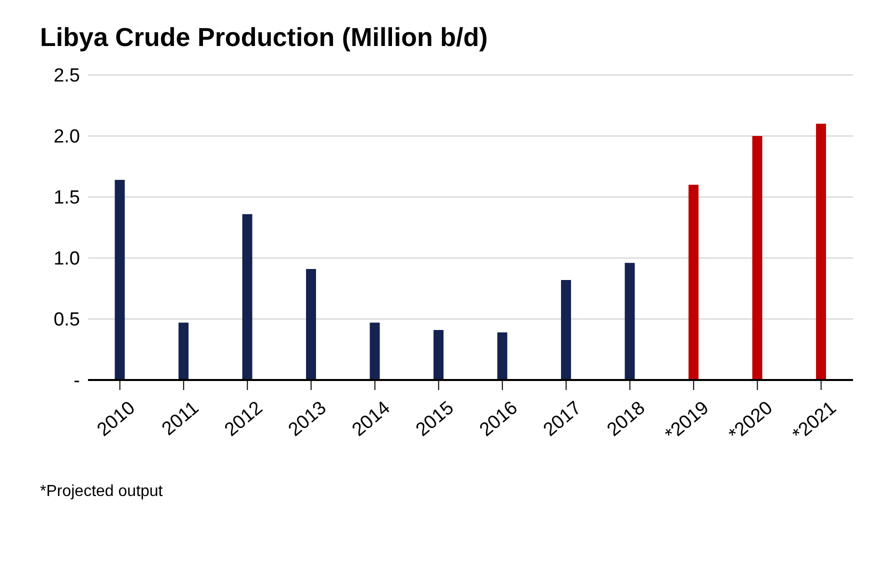  I want to click on y-tick-label: -, so click(77, 381).